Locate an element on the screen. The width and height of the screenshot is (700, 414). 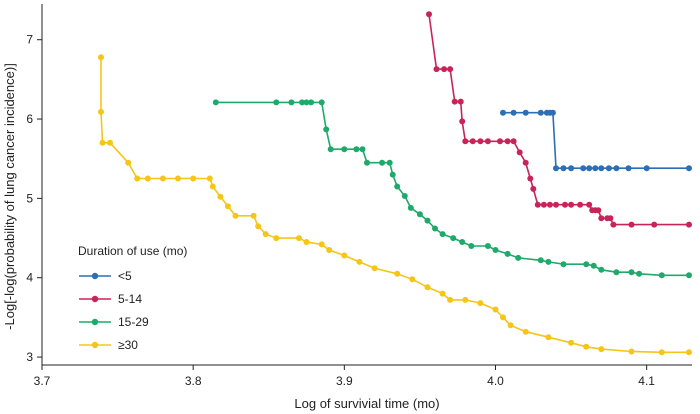
legend-label: 15-29 is located at coordinates (133, 322).